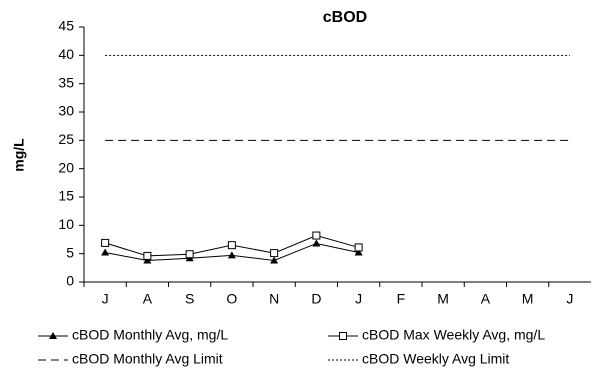  I want to click on y-tick-label: 40, so click(66, 54).